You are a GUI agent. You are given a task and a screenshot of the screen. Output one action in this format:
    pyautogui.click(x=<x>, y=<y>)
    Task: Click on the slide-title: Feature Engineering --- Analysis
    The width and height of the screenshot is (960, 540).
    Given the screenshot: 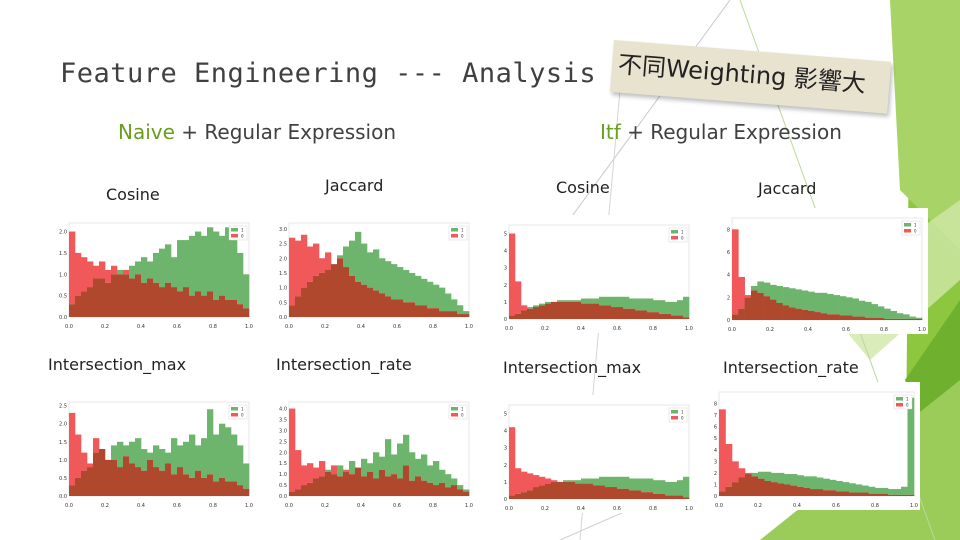 What is the action you would take?
    pyautogui.click(x=328, y=73)
    